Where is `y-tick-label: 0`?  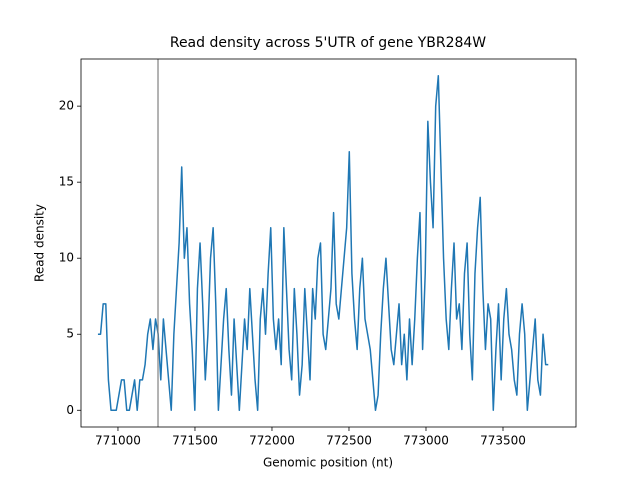
y-tick-label: 0 is located at coordinates (70, 410).